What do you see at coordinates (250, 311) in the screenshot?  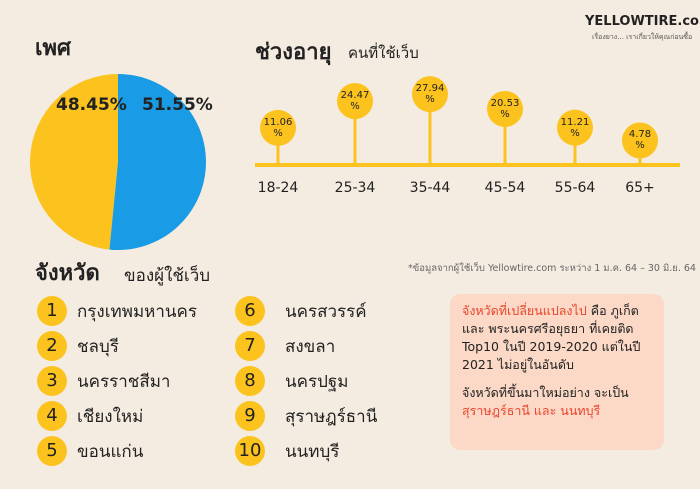 I see `rank-badge: 6` at bounding box center [250, 311].